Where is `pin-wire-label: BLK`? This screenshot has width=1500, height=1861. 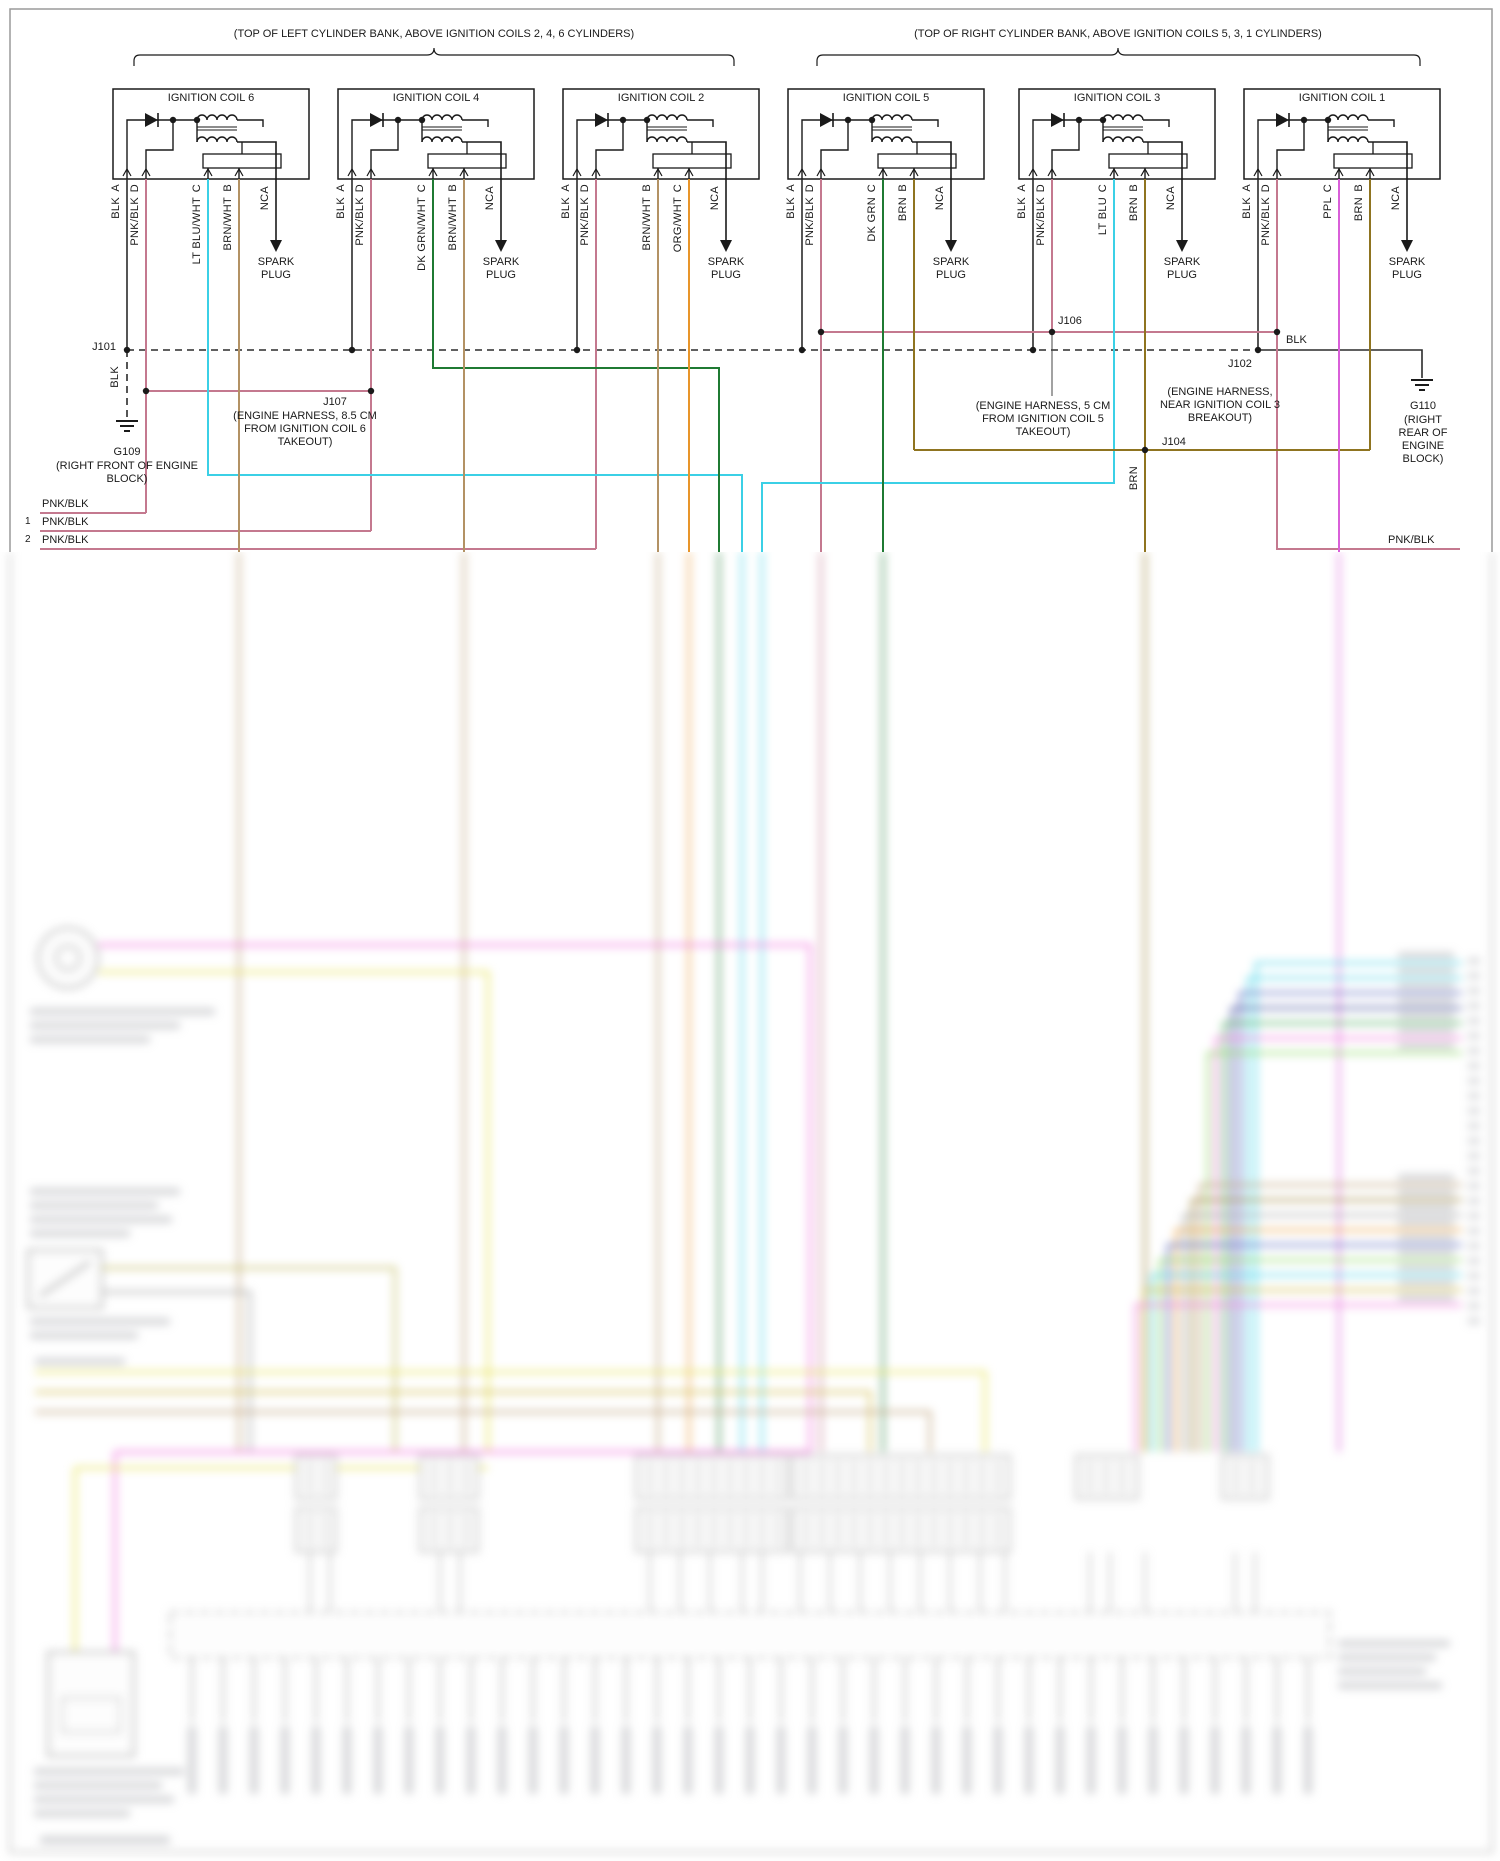 pin-wire-label: BLK is located at coordinates (341, 208).